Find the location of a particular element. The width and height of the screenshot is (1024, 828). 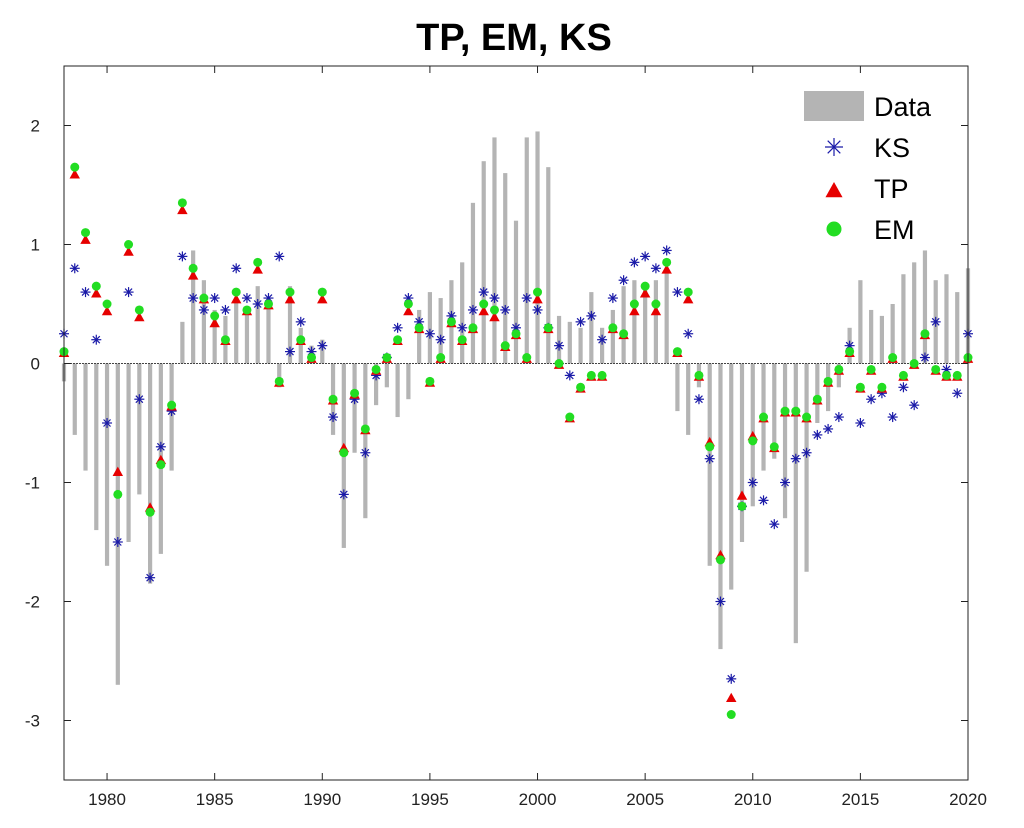

legend: Data KS TP EM is located at coordinates (868, 168).